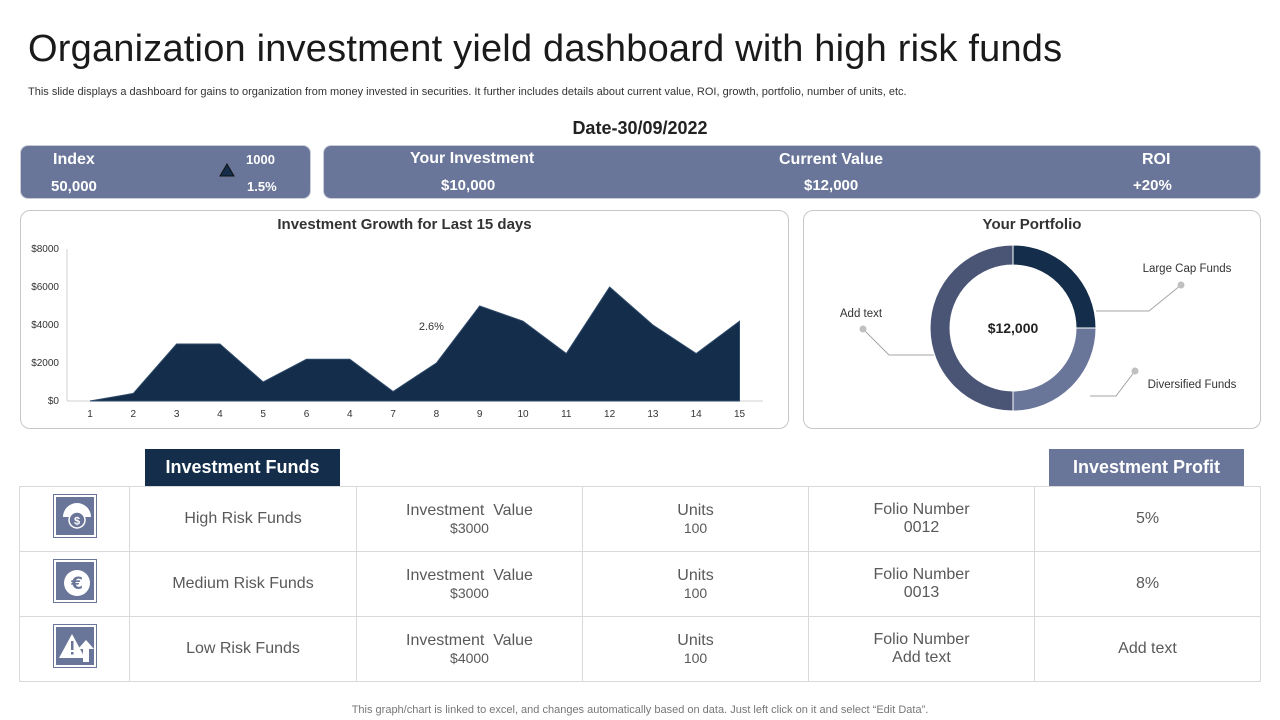 This screenshot has height=720, width=1280. What do you see at coordinates (307, 414) in the screenshot?
I see `x-tick-label: 6` at bounding box center [307, 414].